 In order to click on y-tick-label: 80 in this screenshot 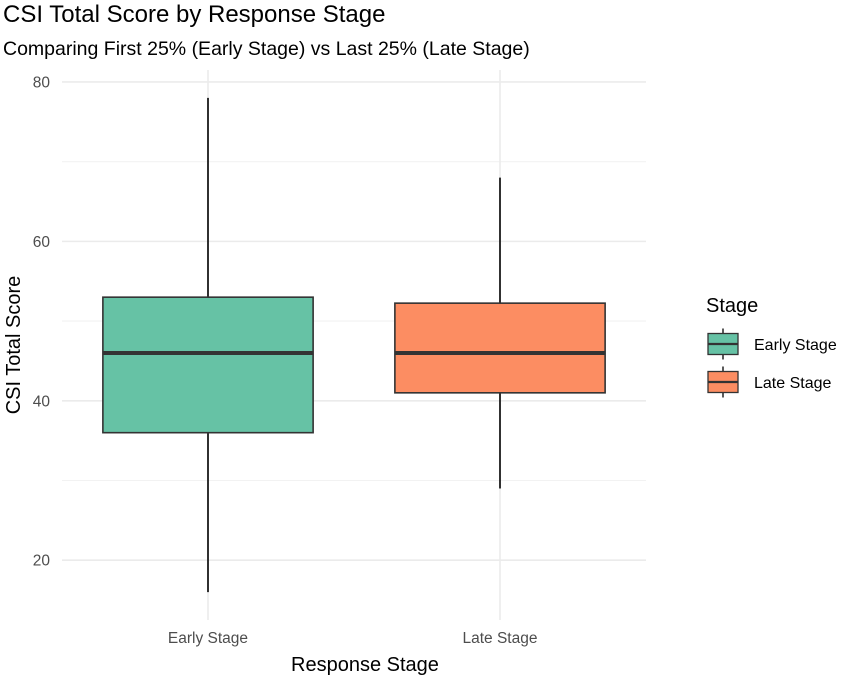, I will do `click(42, 82)`.